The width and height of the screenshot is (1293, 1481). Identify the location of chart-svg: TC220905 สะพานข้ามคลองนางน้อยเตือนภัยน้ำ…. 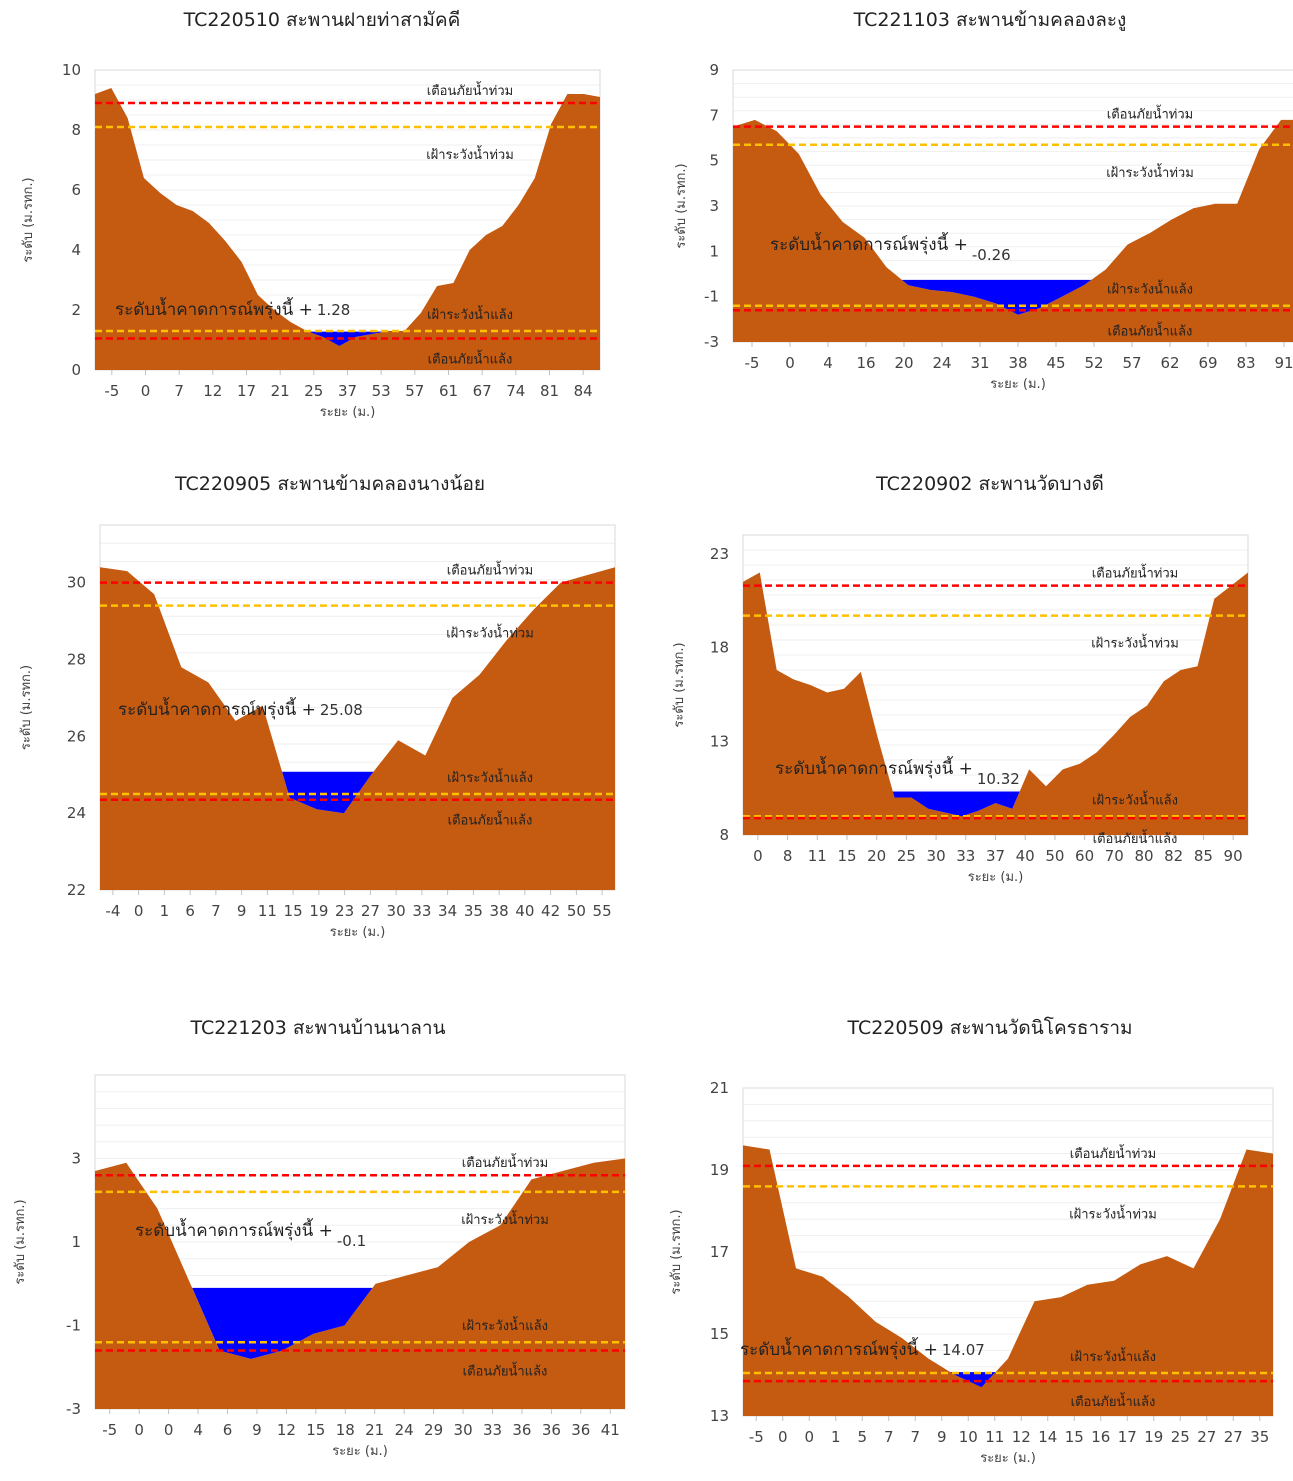
(317, 706).